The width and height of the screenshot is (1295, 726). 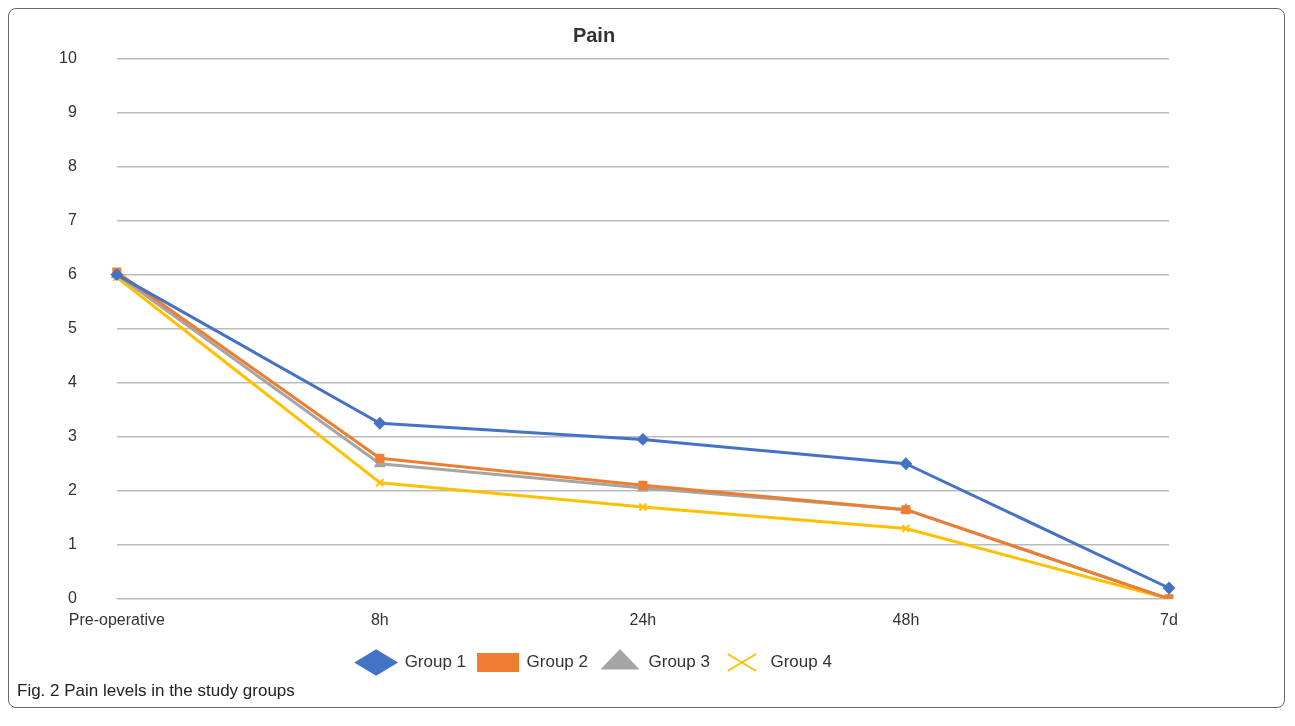 I want to click on x-tick-label: Pre-operative, so click(x=116, y=619).